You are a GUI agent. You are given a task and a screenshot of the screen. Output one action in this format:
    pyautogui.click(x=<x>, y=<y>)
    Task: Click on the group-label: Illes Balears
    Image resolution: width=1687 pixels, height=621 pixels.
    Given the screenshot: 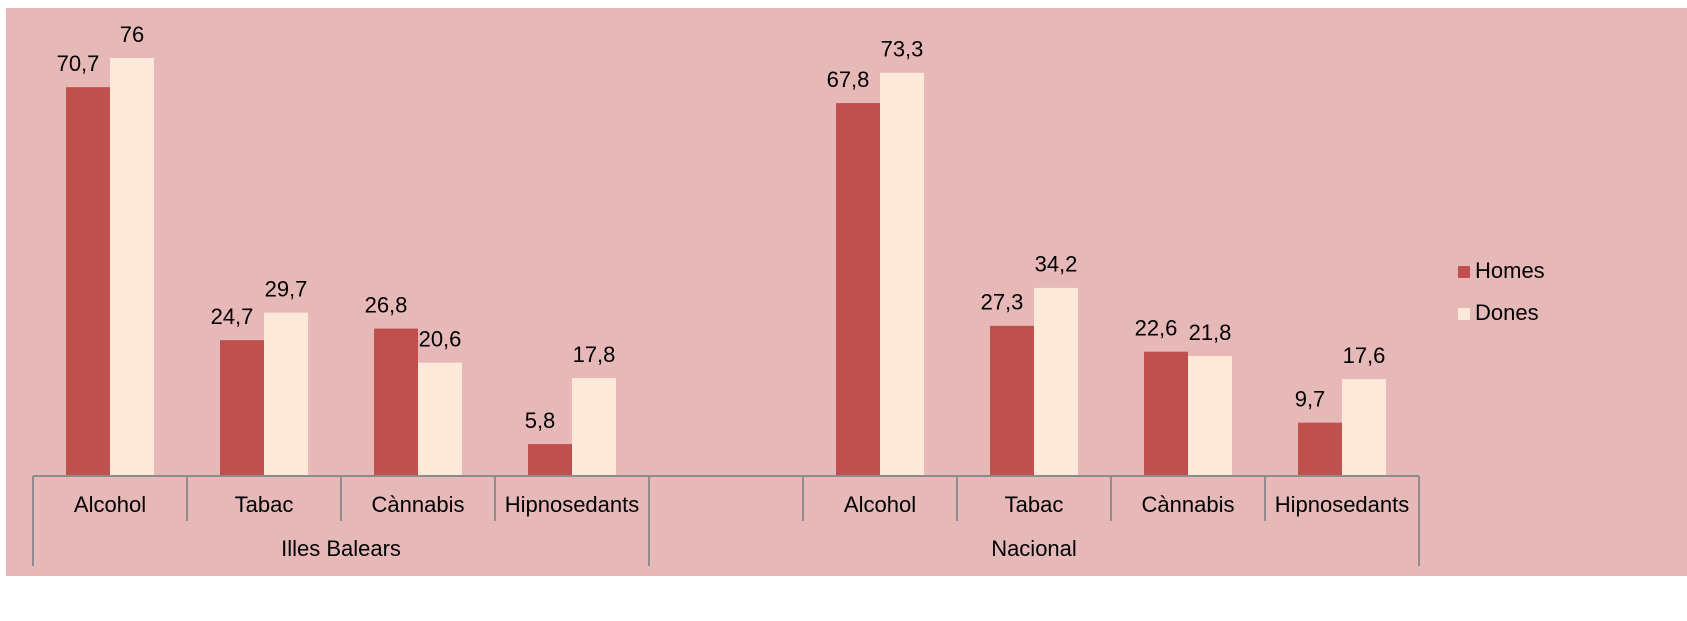 What is the action you would take?
    pyautogui.click(x=341, y=548)
    